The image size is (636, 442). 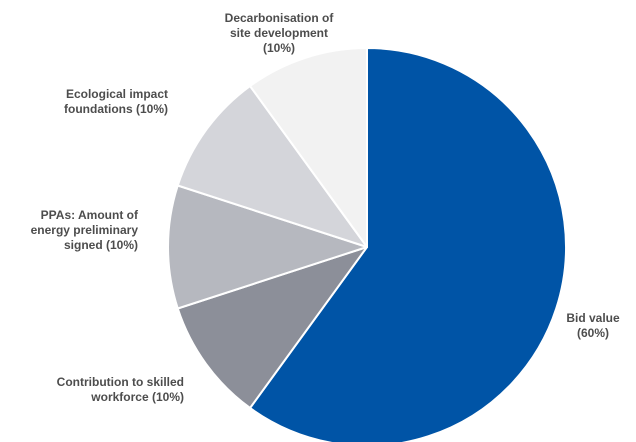 I want to click on slice-label-line: Bid value, so click(x=593, y=318).